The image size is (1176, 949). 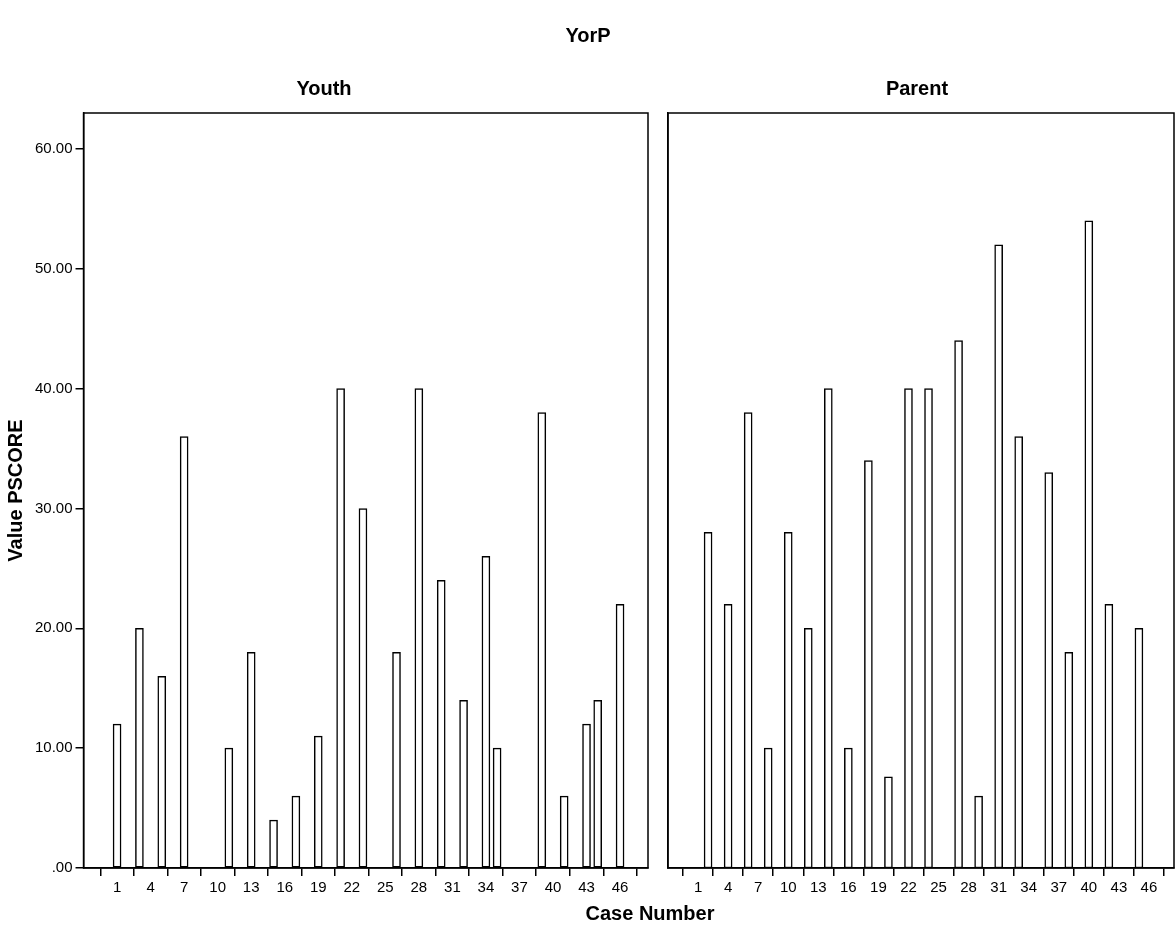 I want to click on y-tick-label: 10.00, so click(x=53, y=747).